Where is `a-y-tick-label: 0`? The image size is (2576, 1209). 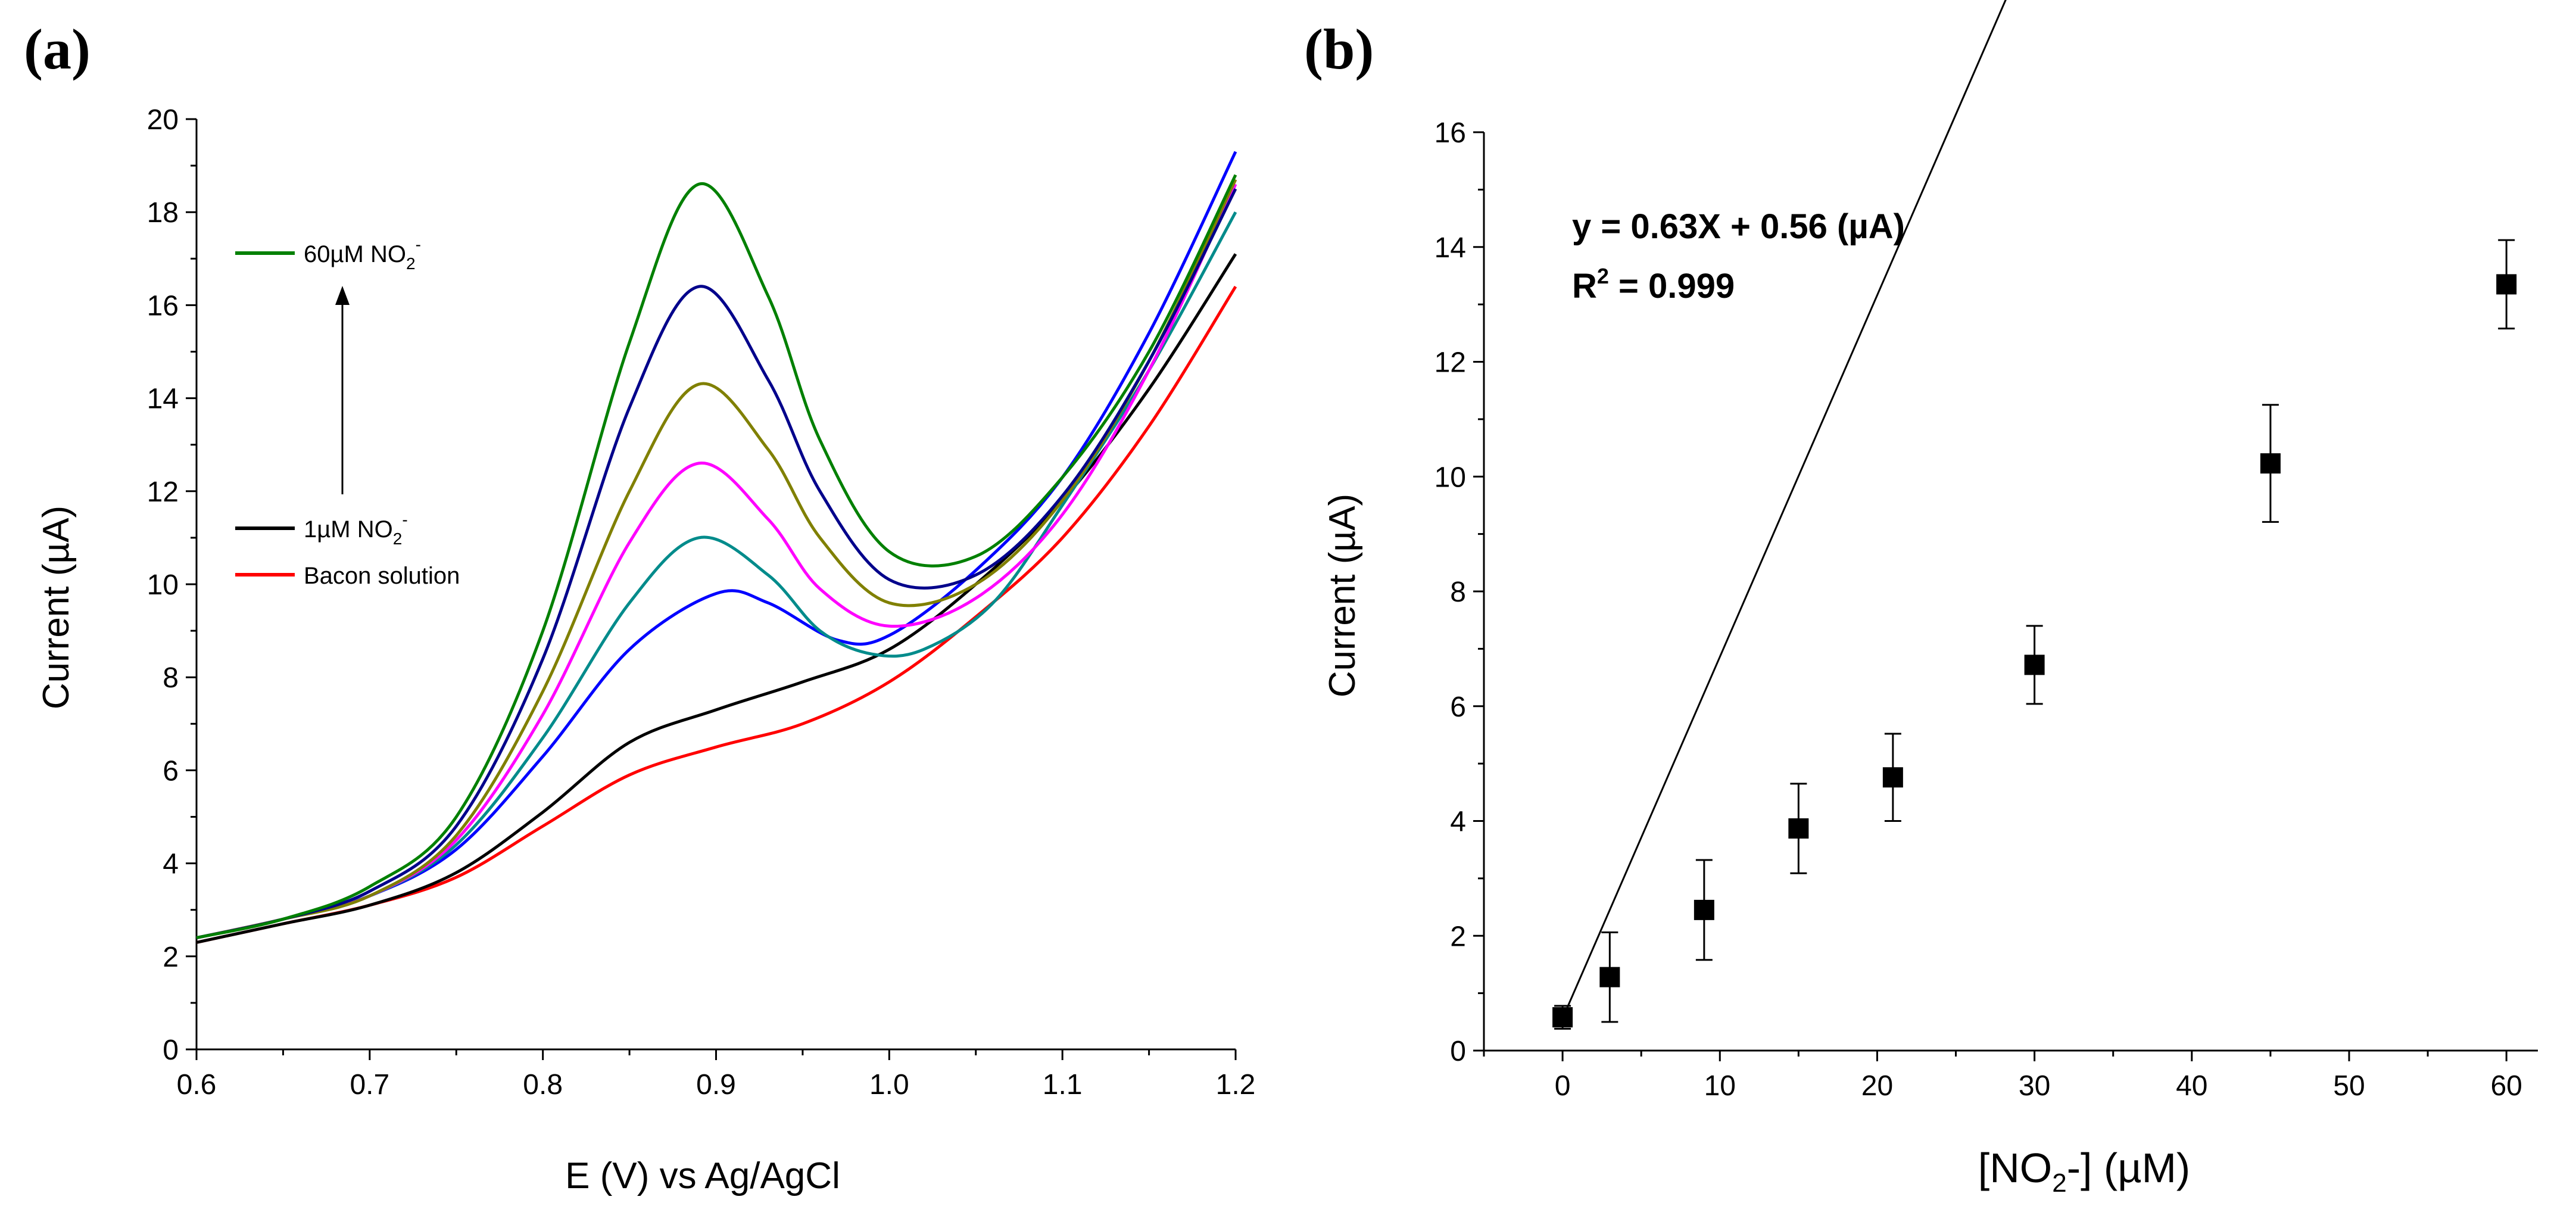 a-y-tick-label: 0 is located at coordinates (171, 1050).